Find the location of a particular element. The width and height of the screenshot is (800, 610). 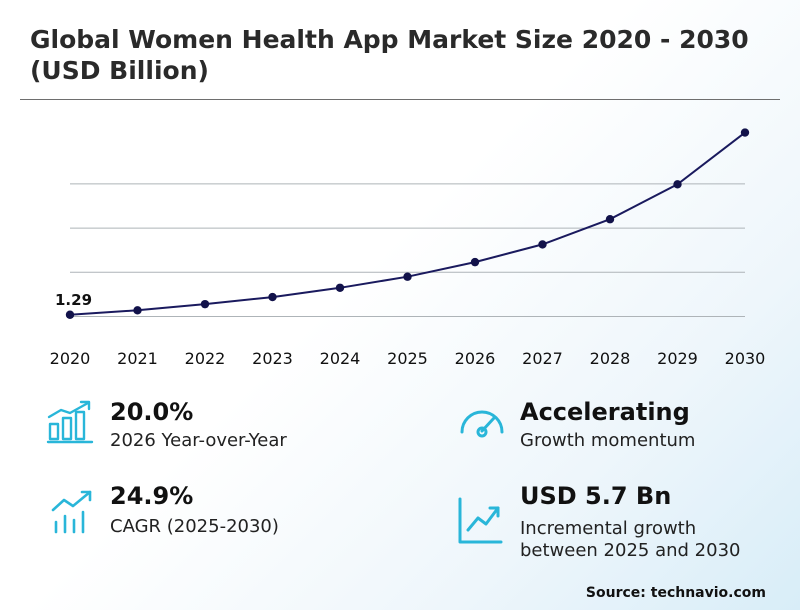

stat-momentum-value: Accelerating is located at coordinates (605, 412).